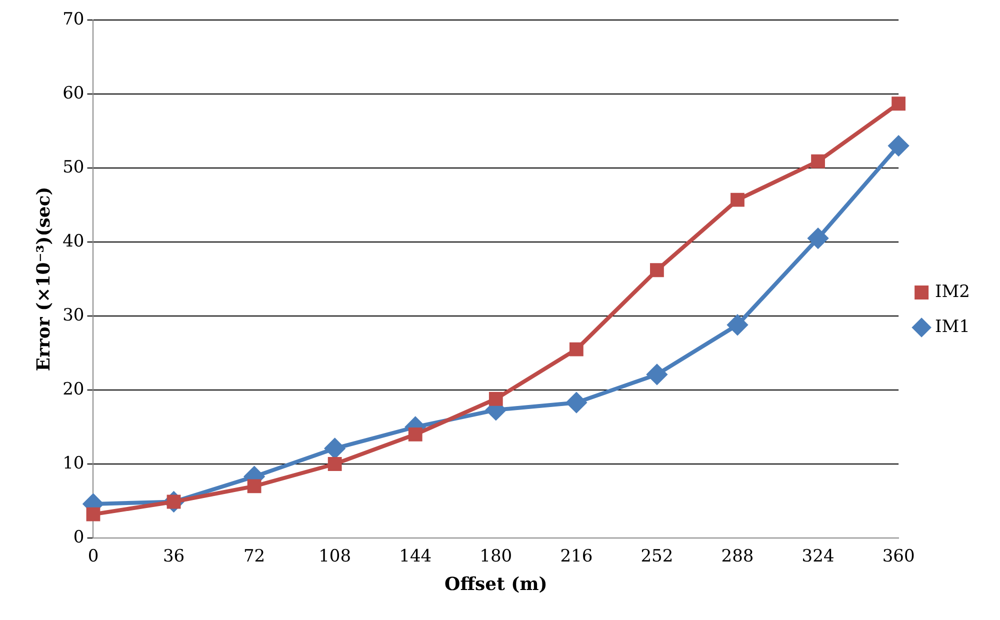 This screenshot has height=620, width=1000. Describe the element at coordinates (43, 279) in the screenshot. I see `y-axis-title: Error (×10⁻³)(sec)` at that location.